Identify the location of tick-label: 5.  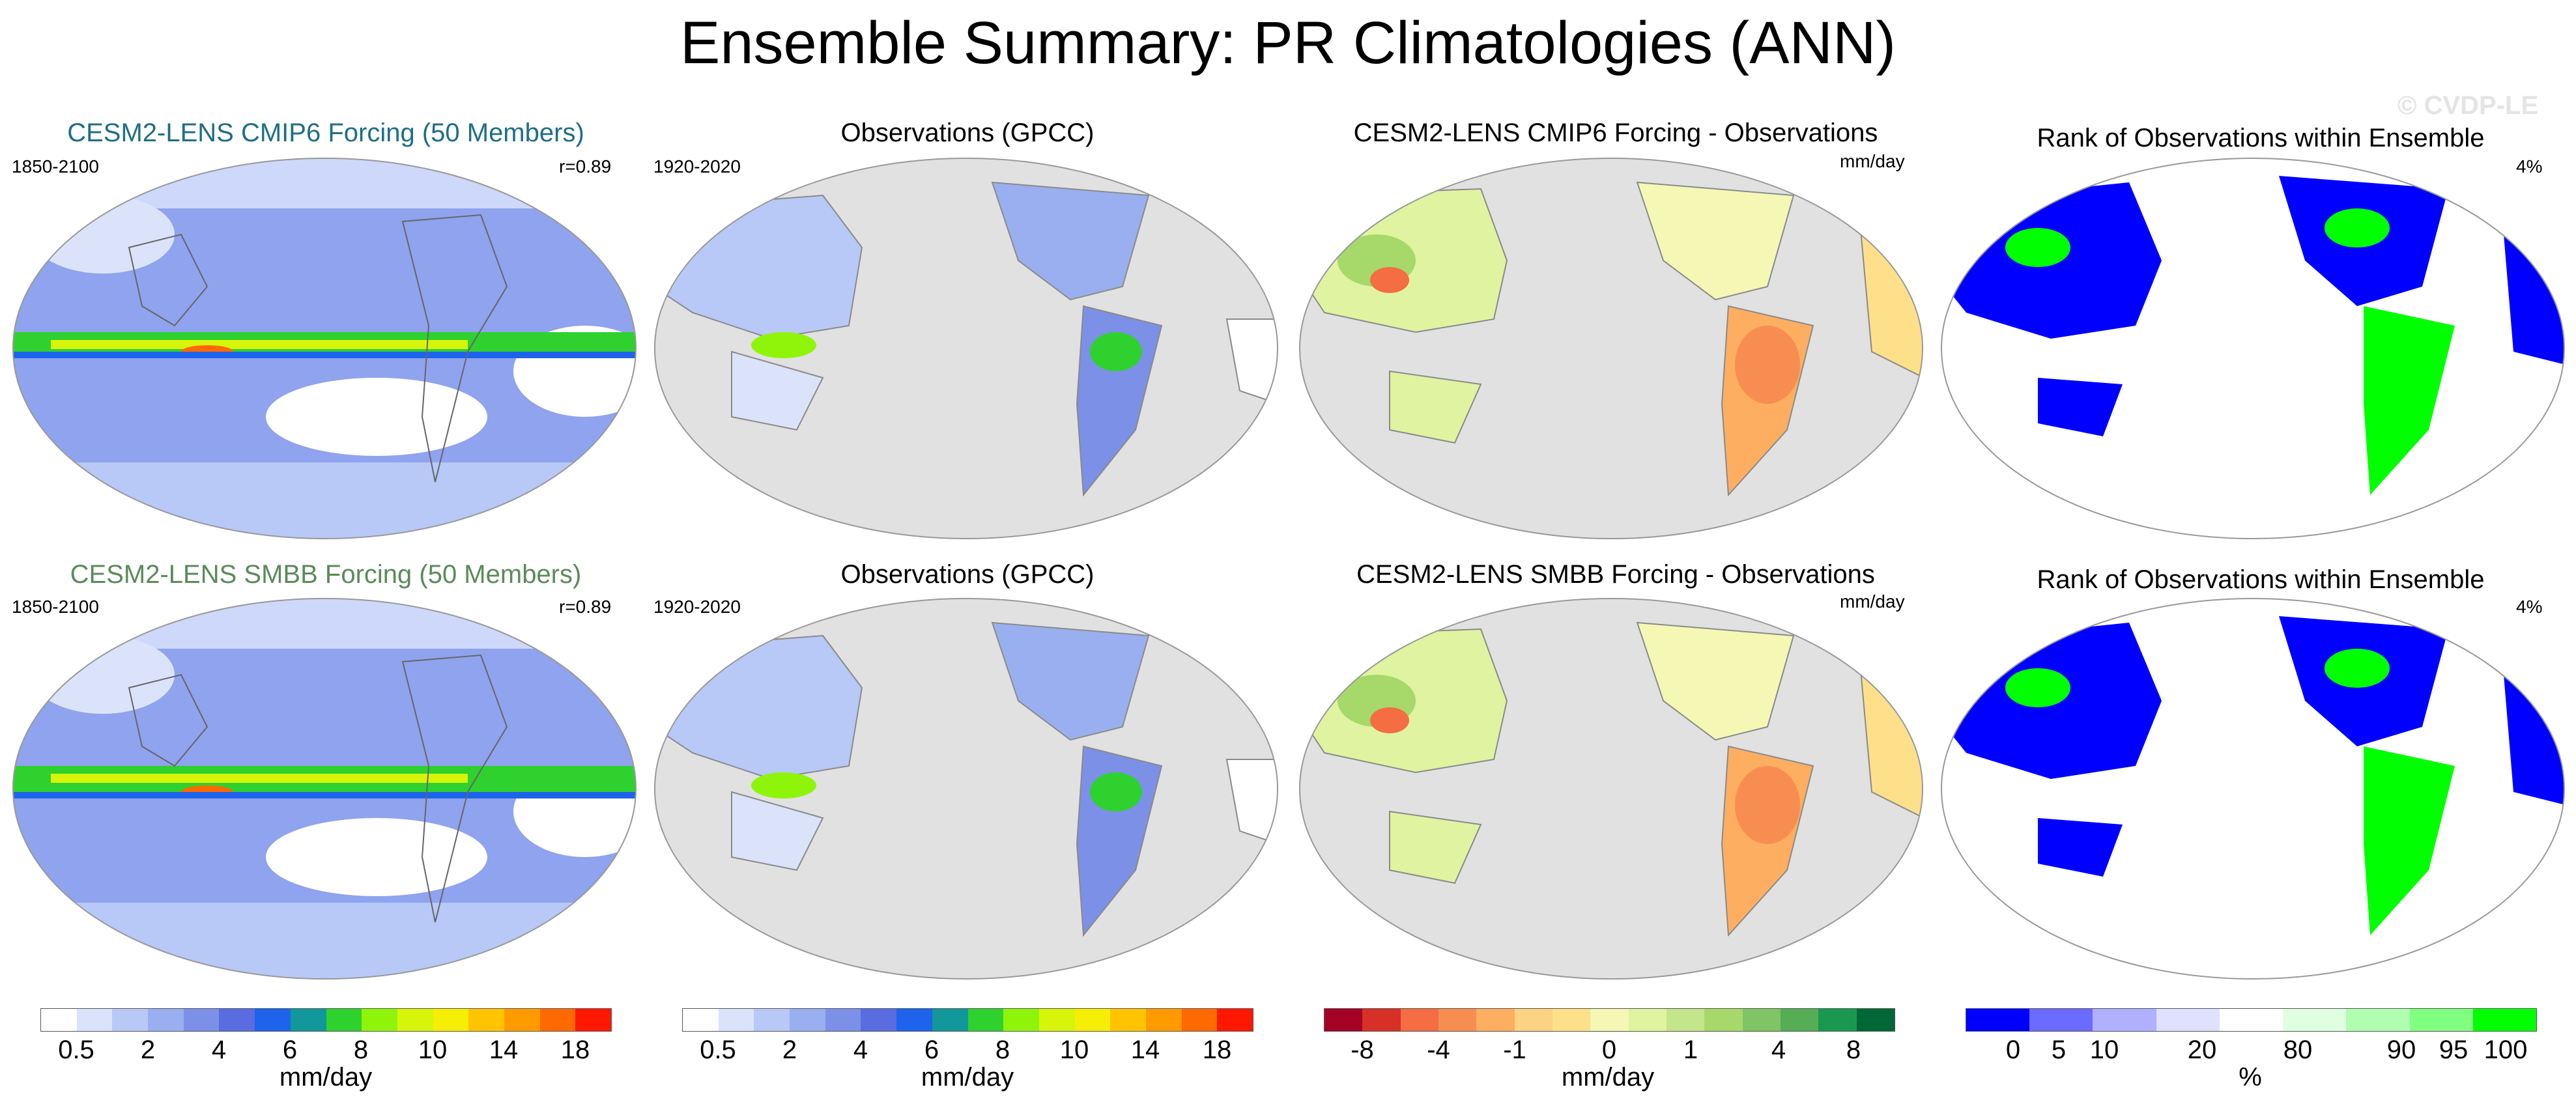
(2059, 1050).